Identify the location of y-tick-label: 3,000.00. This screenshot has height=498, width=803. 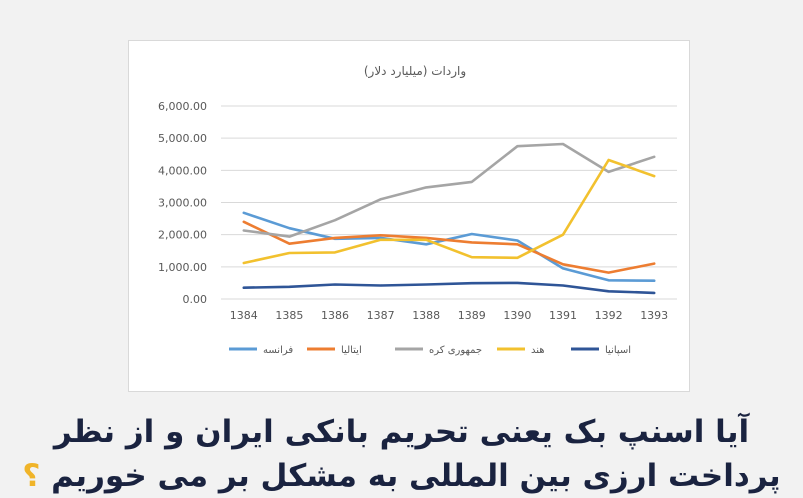
(182, 203).